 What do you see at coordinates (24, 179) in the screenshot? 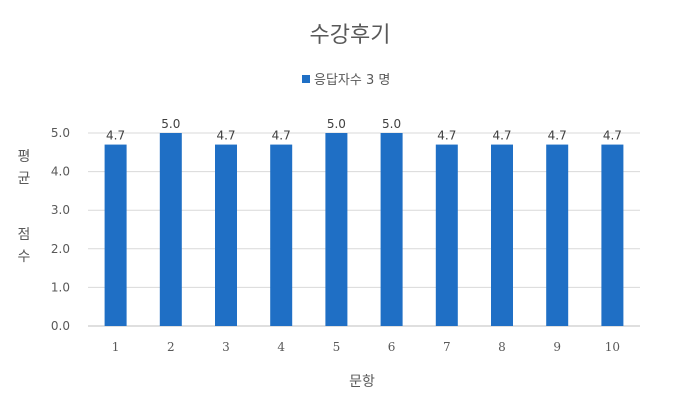
I see `y-axis-title-char: 균` at bounding box center [24, 179].